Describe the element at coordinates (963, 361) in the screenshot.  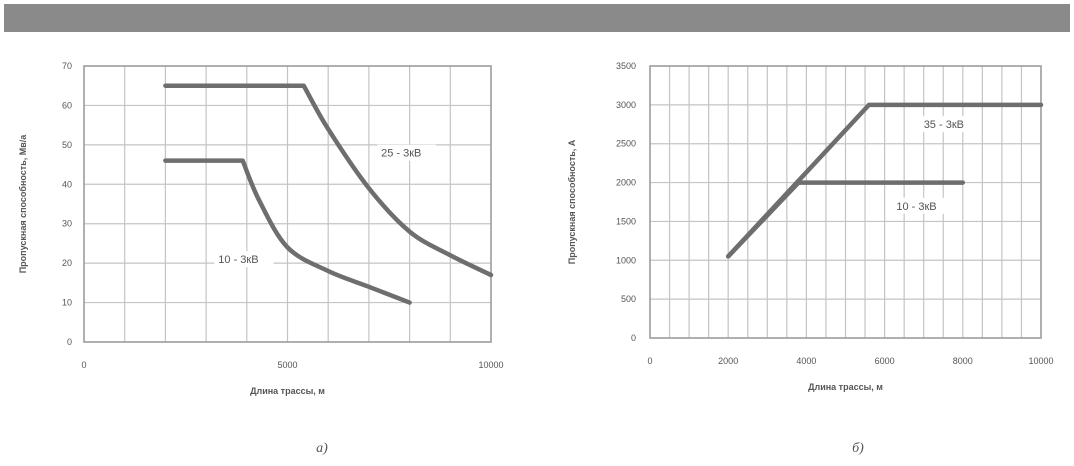
I see `x-tick-label: 8000` at that location.